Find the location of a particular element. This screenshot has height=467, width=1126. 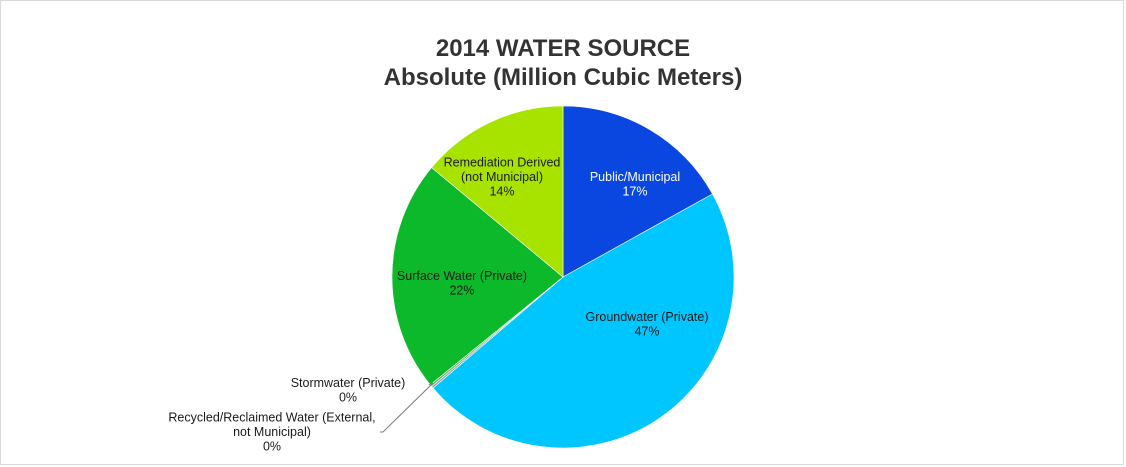

slice-label-5: Remediation Derived (not Municipal) 14% is located at coordinates (502, 177).